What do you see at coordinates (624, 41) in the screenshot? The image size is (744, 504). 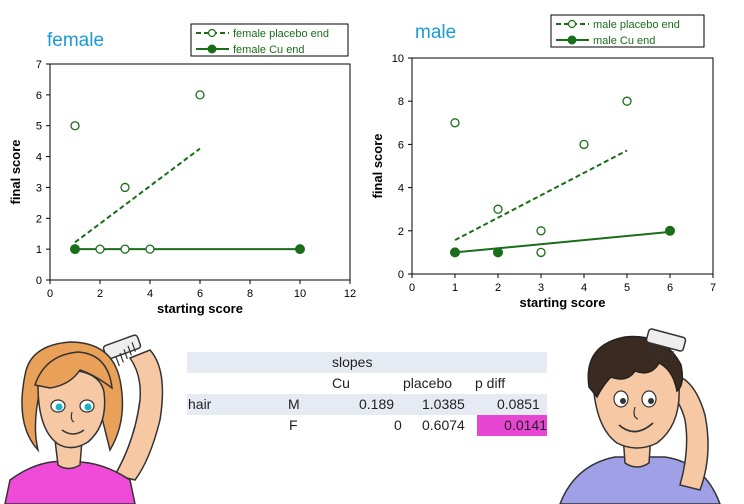 I see `legend-entry-label: male Cu end` at bounding box center [624, 41].